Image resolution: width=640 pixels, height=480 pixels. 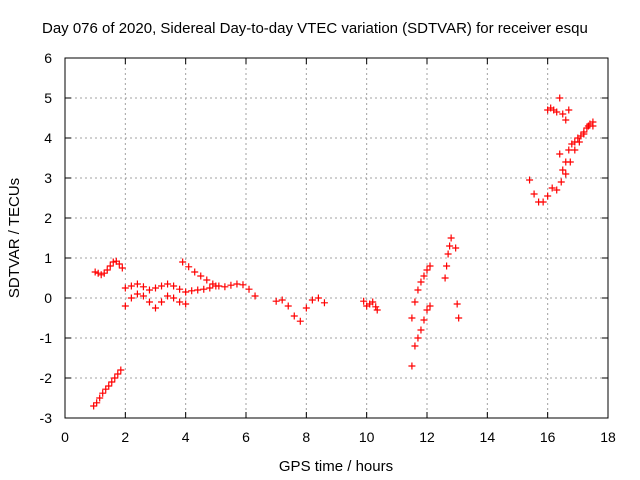 What do you see at coordinates (14, 238) in the screenshot?
I see `y-axis-label: SDTVAR / TECUs` at bounding box center [14, 238].